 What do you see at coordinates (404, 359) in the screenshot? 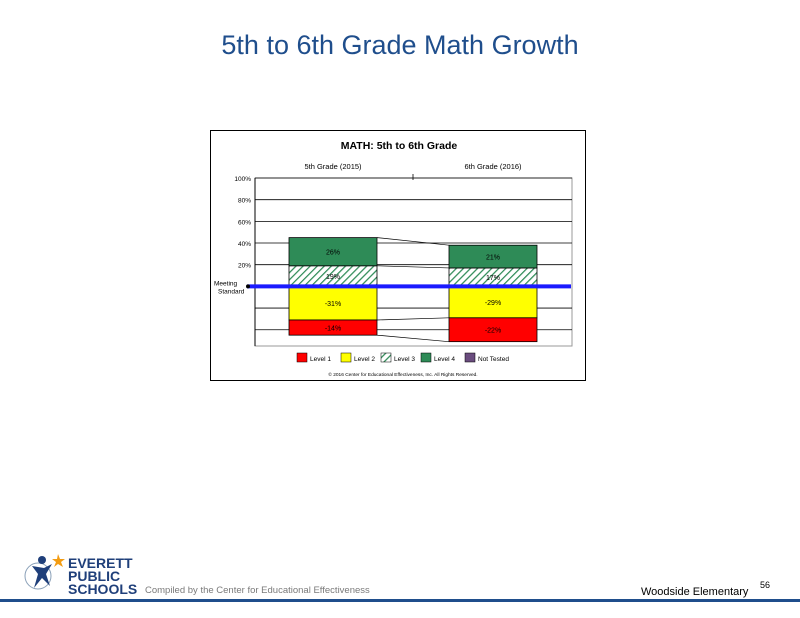
I see `legend-label: Level 3` at bounding box center [404, 359].